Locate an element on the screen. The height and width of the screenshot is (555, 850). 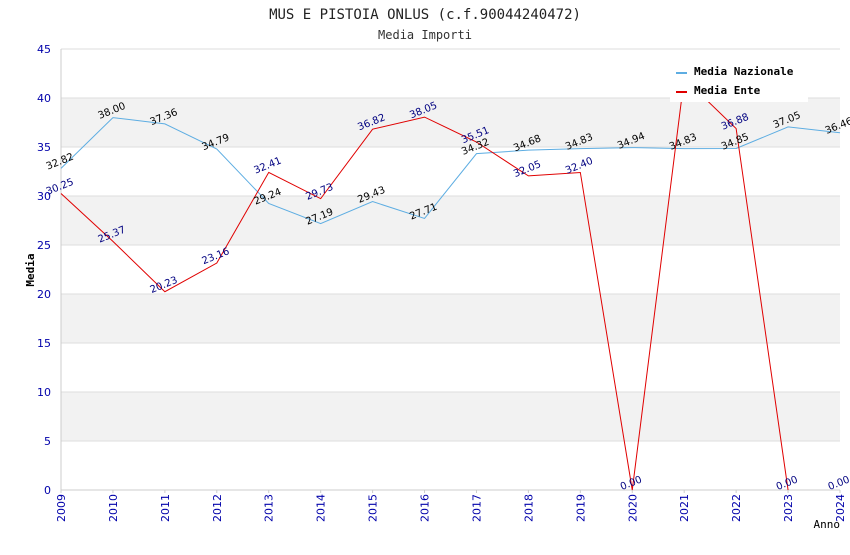
x-axis-title: Anno is located at coordinates (827, 524).